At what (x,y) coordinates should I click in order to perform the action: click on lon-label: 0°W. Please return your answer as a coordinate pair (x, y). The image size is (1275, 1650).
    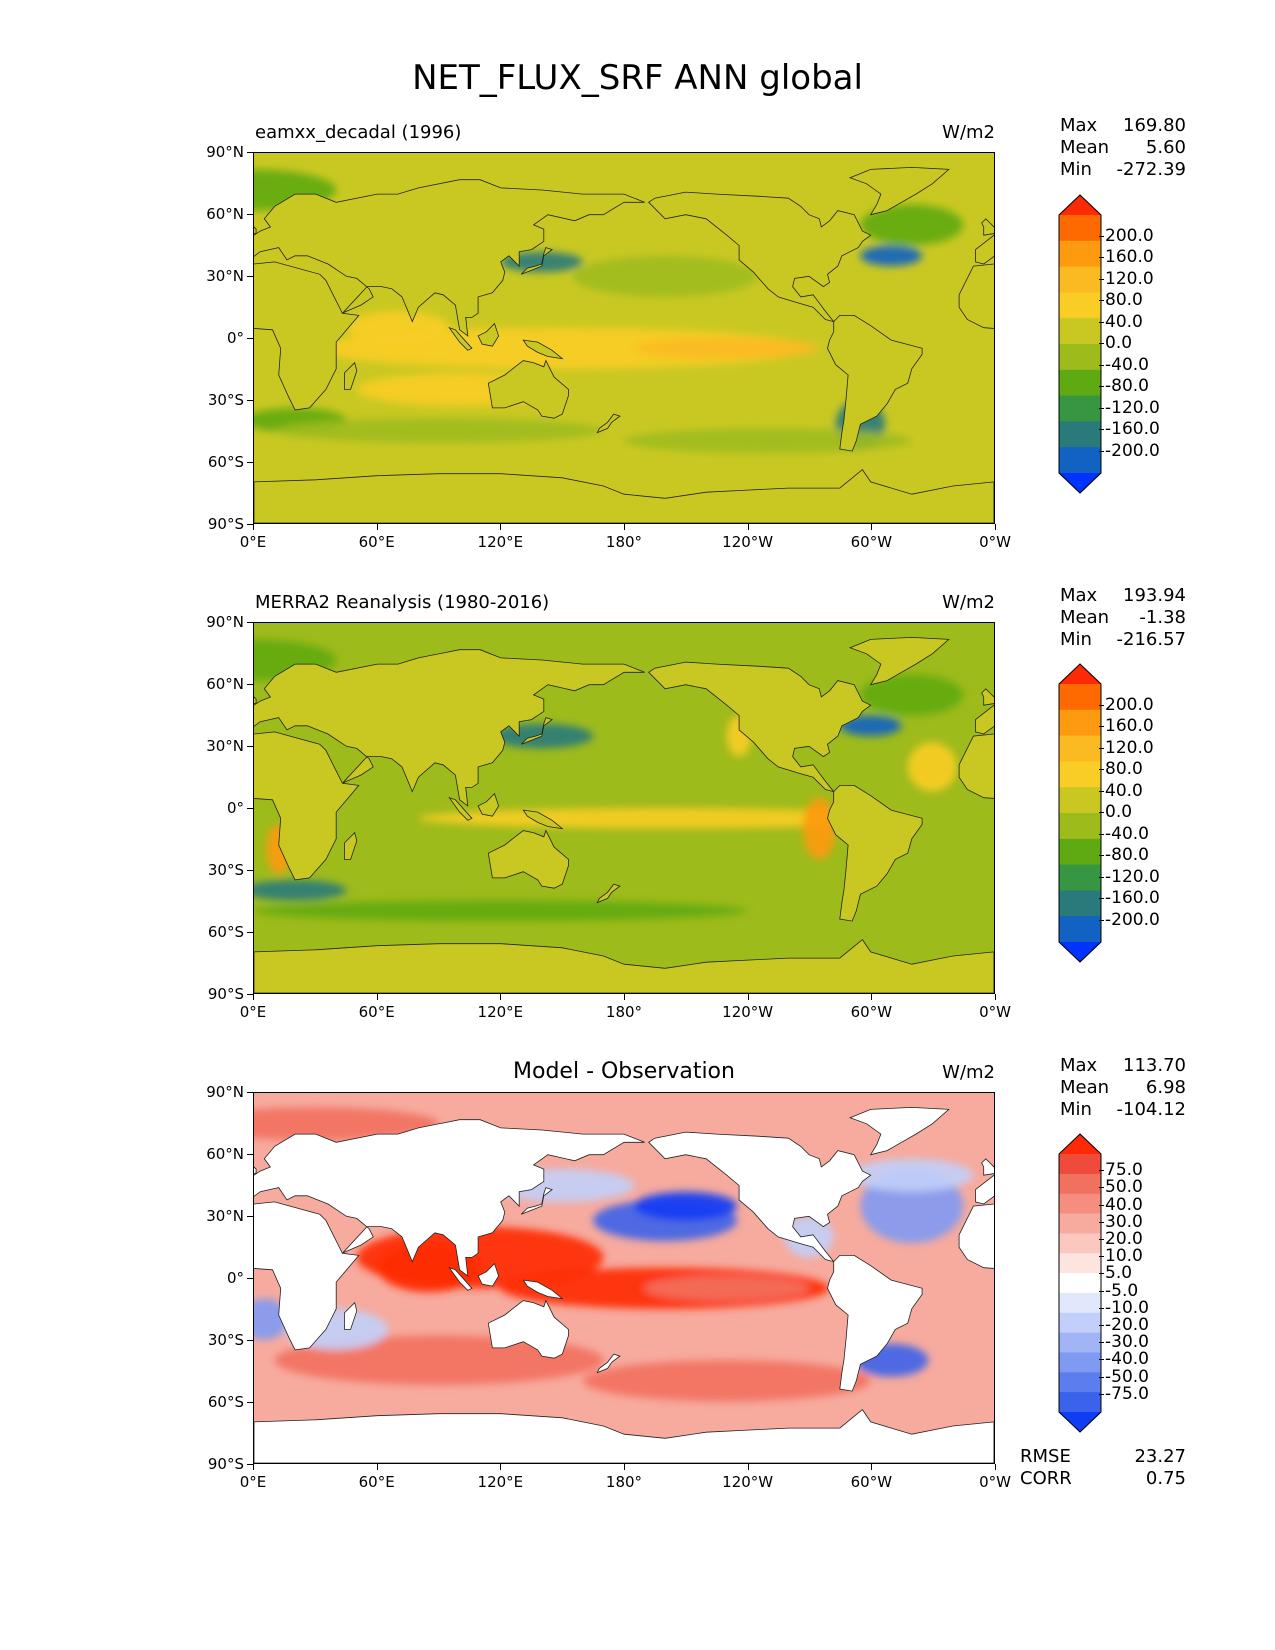
    Looking at the image, I should click on (995, 1482).